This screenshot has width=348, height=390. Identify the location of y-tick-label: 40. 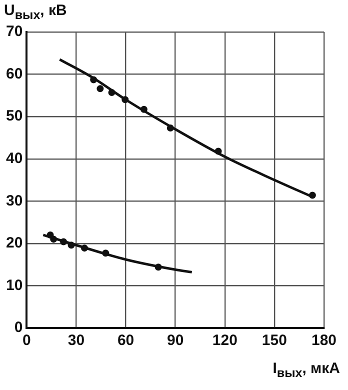
(14, 158).